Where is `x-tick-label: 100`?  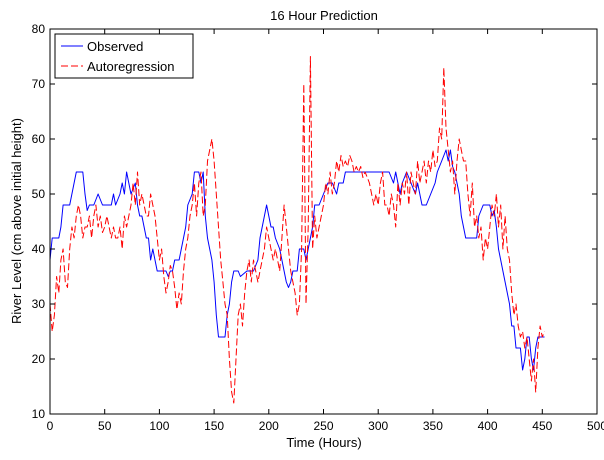
x-tick-label: 100 is located at coordinates (159, 426).